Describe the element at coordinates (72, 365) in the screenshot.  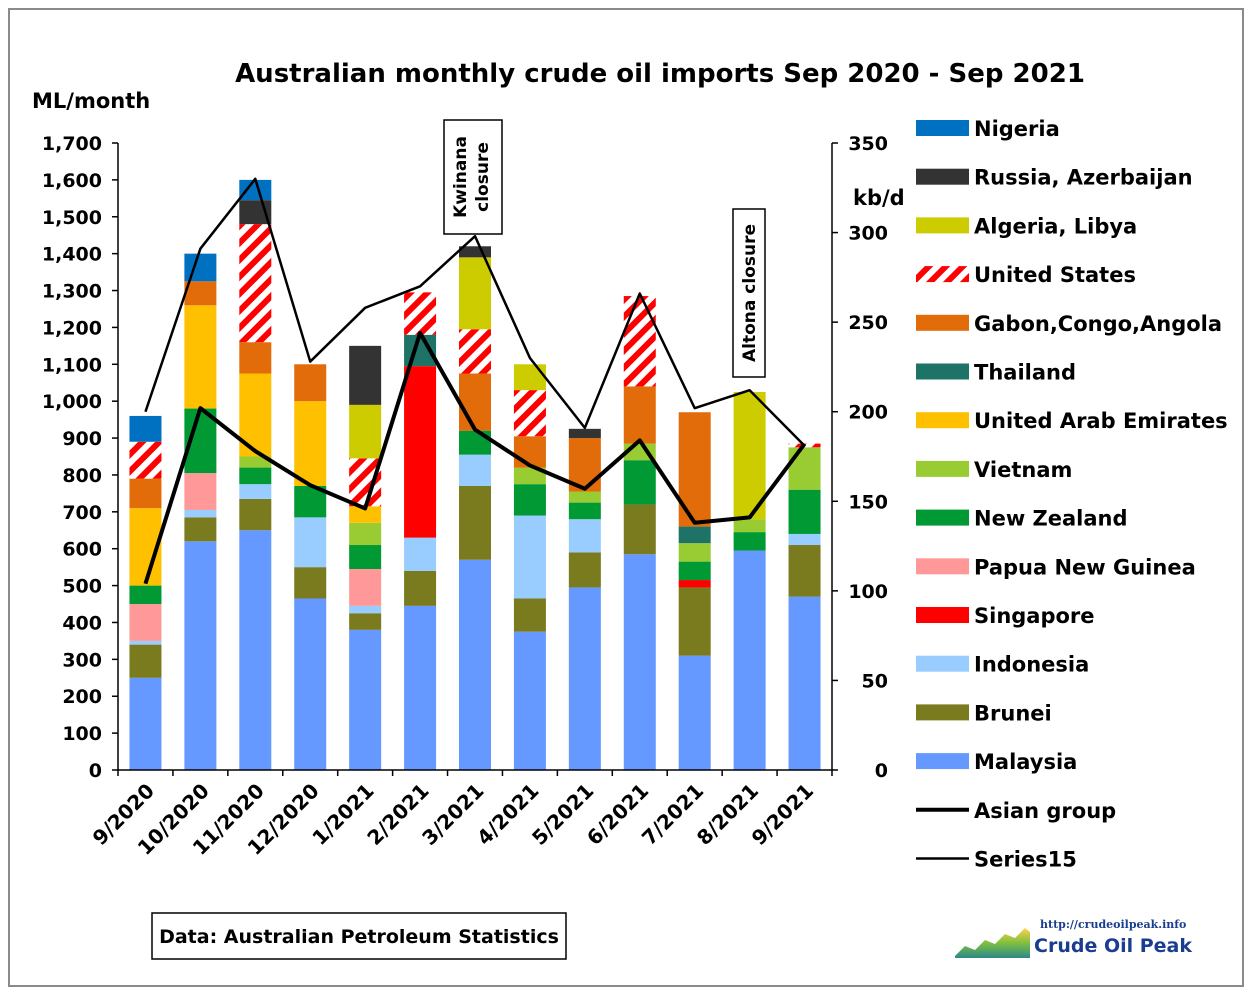
I see `y-tick-label: 1,100` at that location.